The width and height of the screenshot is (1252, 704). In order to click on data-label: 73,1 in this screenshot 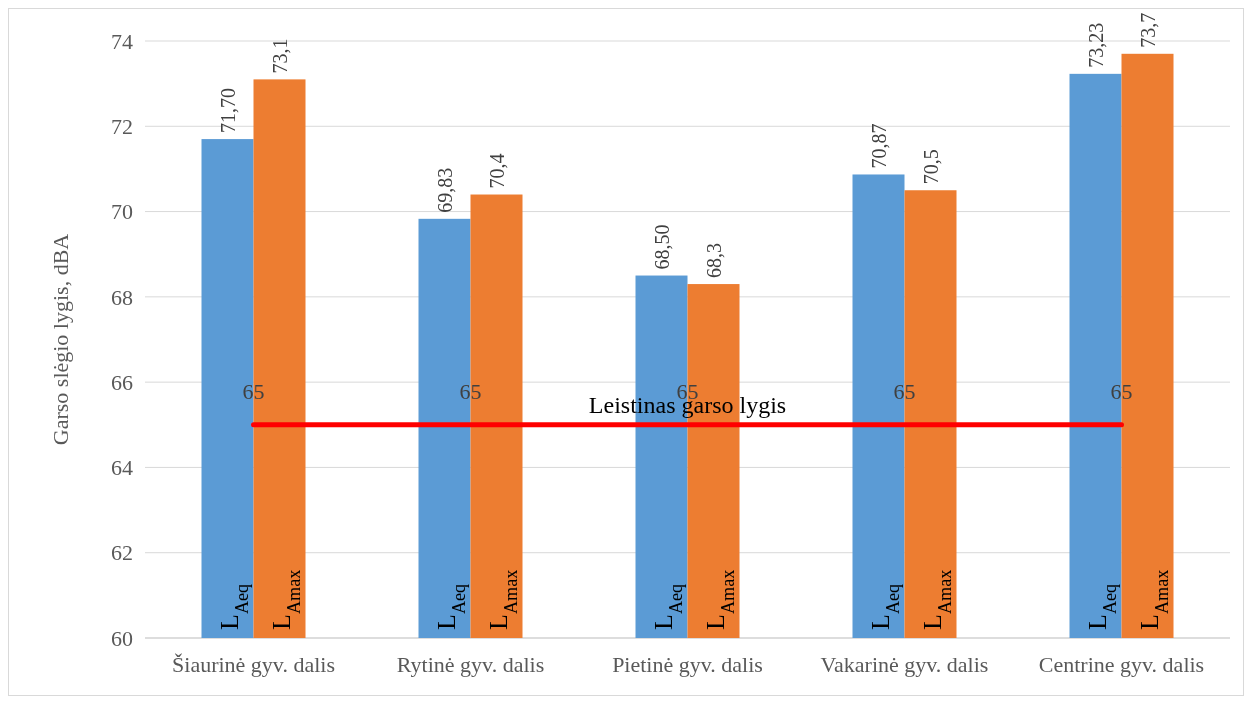, I will do `click(279, 56)`.